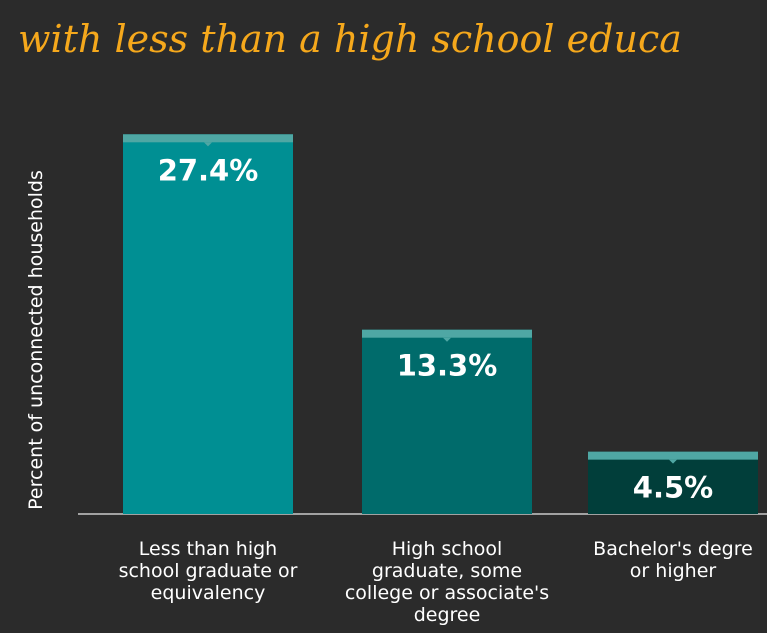 Image resolution: width=767 pixels, height=633 pixels. Describe the element at coordinates (447, 593) in the screenshot. I see `category-label-2-line-3: college or associate's` at that location.